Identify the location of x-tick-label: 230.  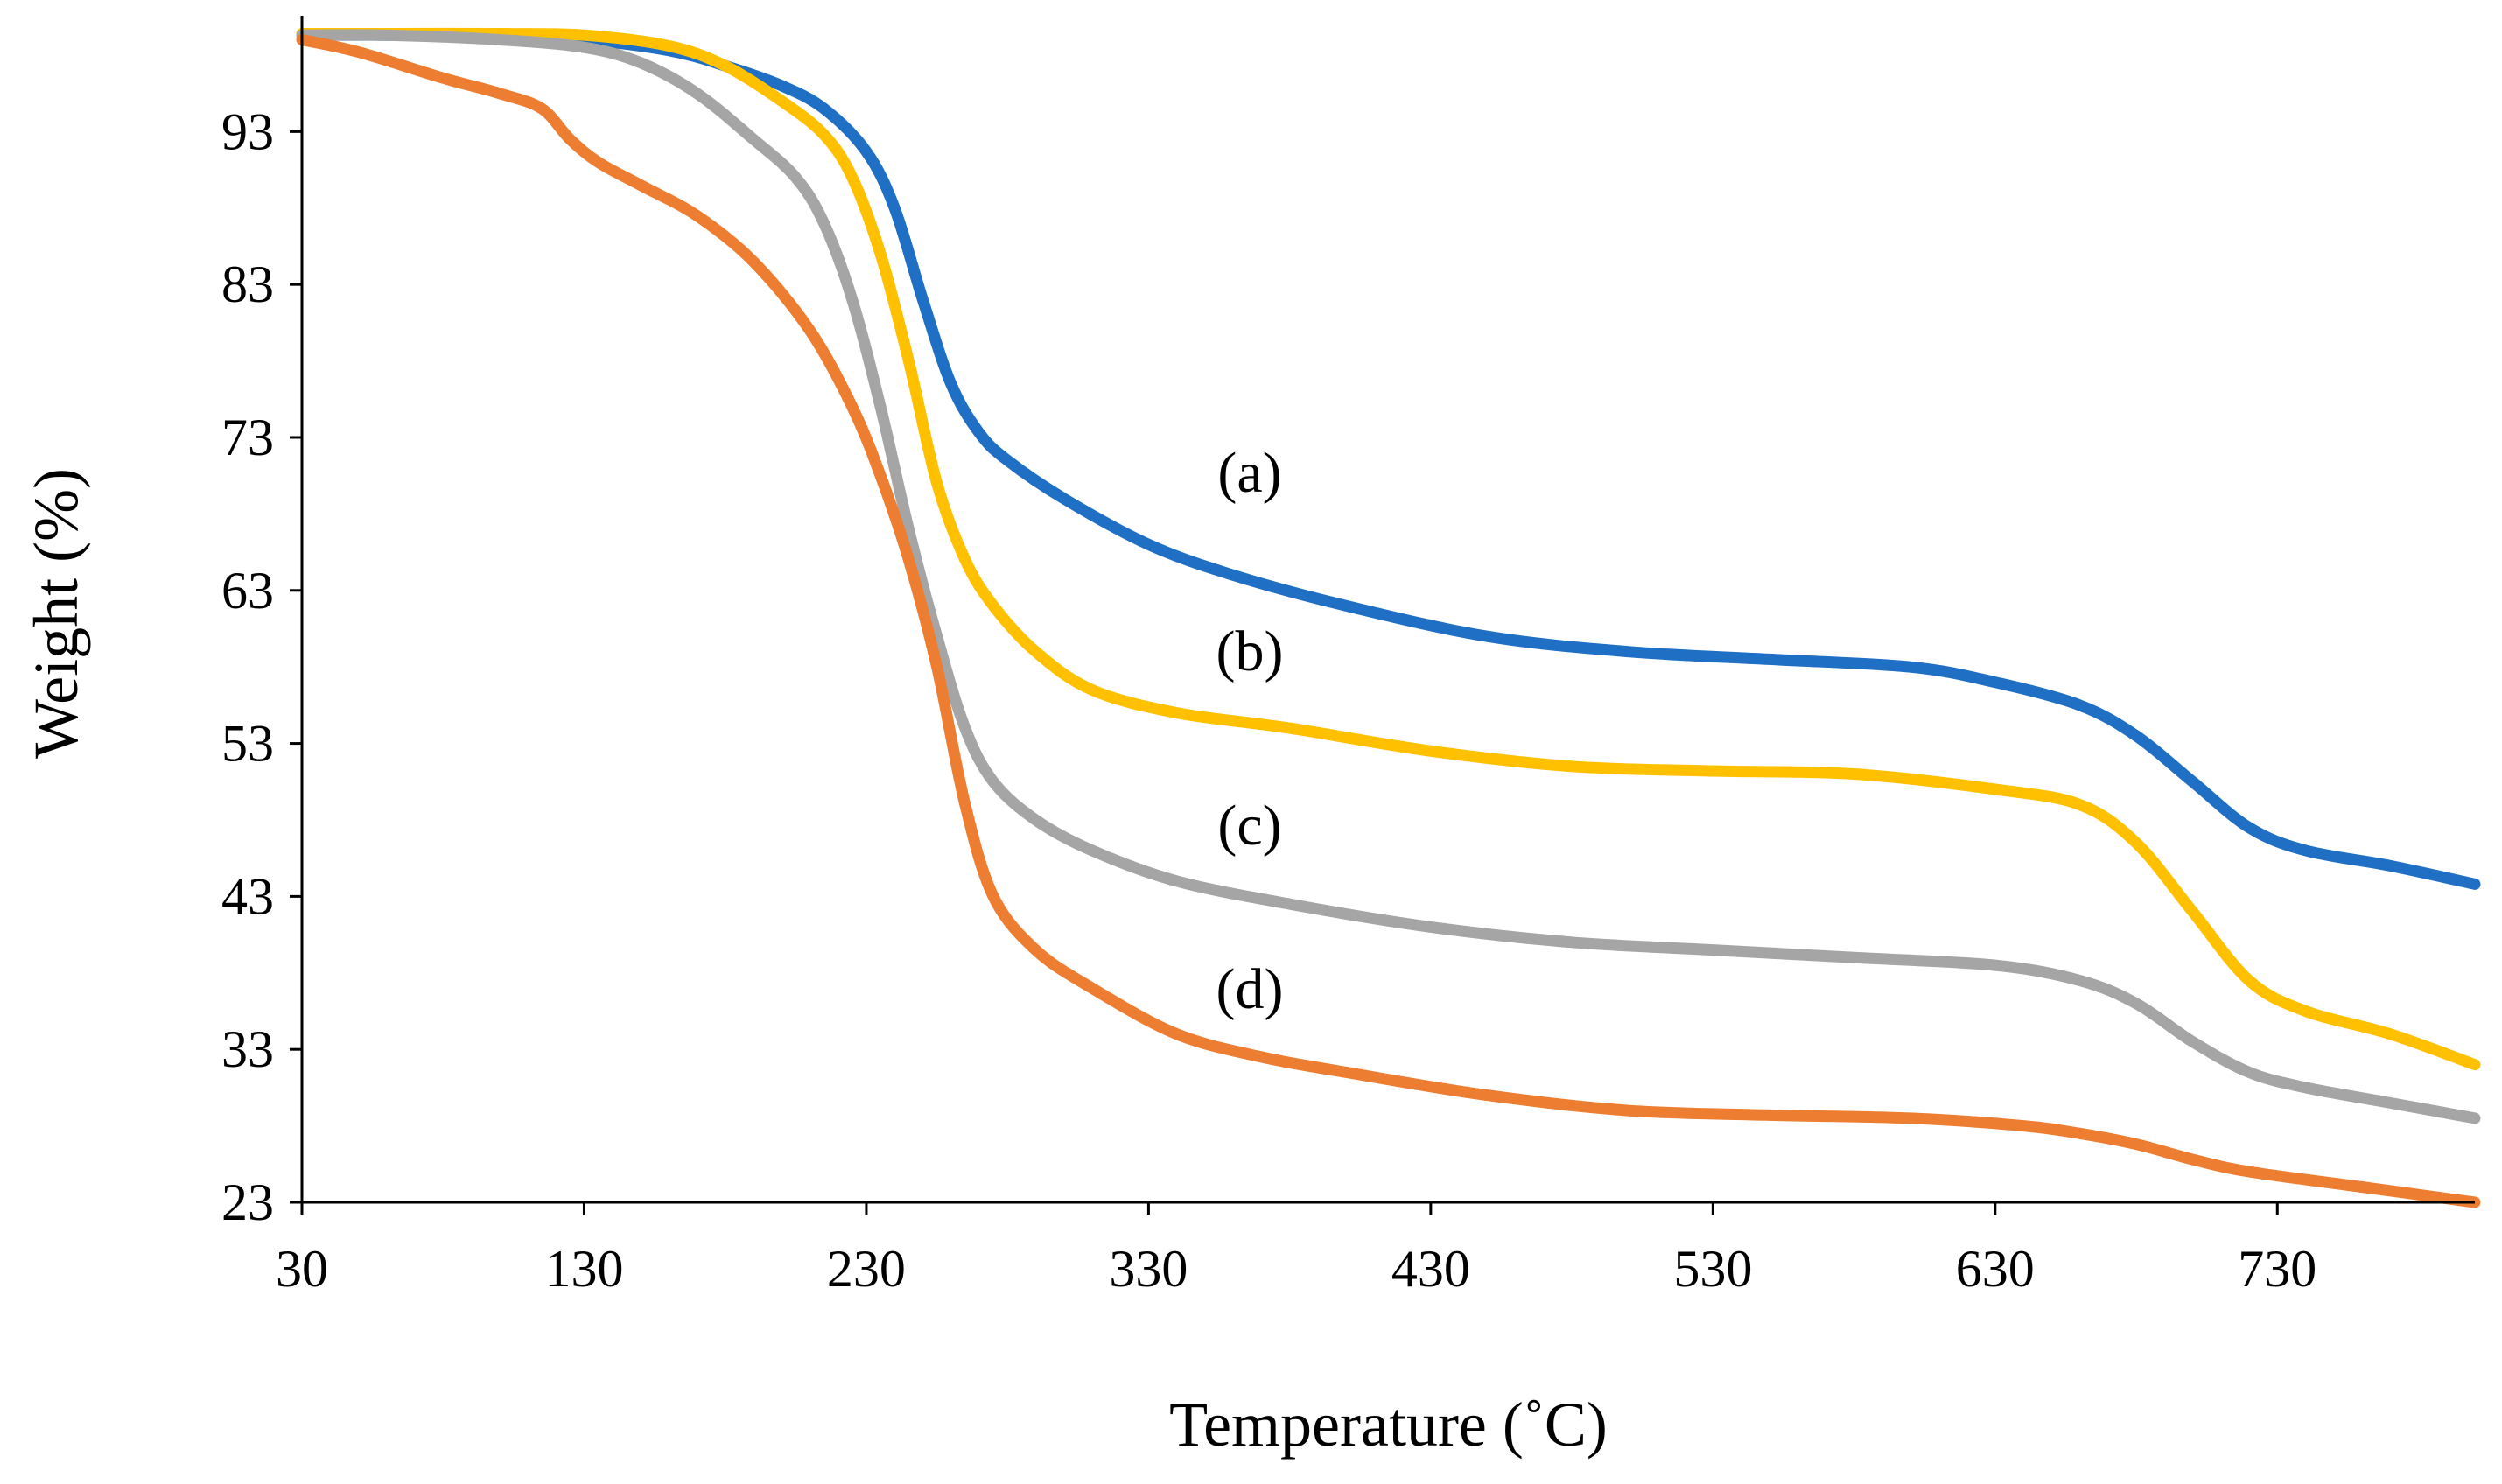
(866, 1269).